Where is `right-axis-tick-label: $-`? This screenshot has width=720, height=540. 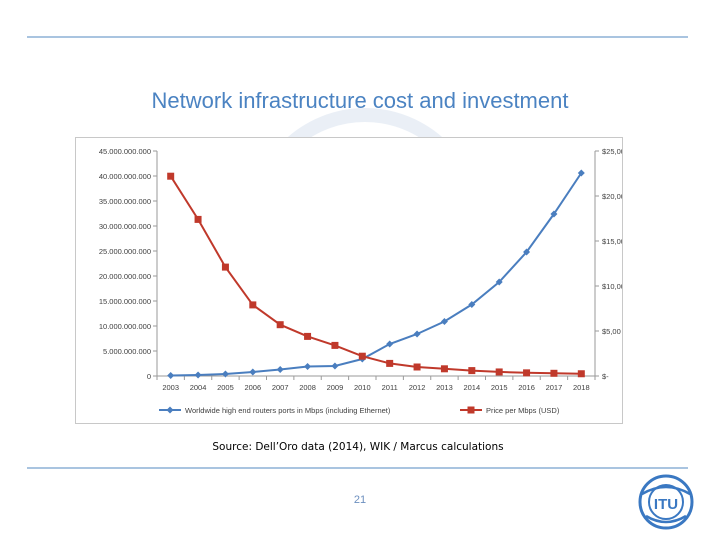
right-axis-tick-label: $- is located at coordinates (605, 376).